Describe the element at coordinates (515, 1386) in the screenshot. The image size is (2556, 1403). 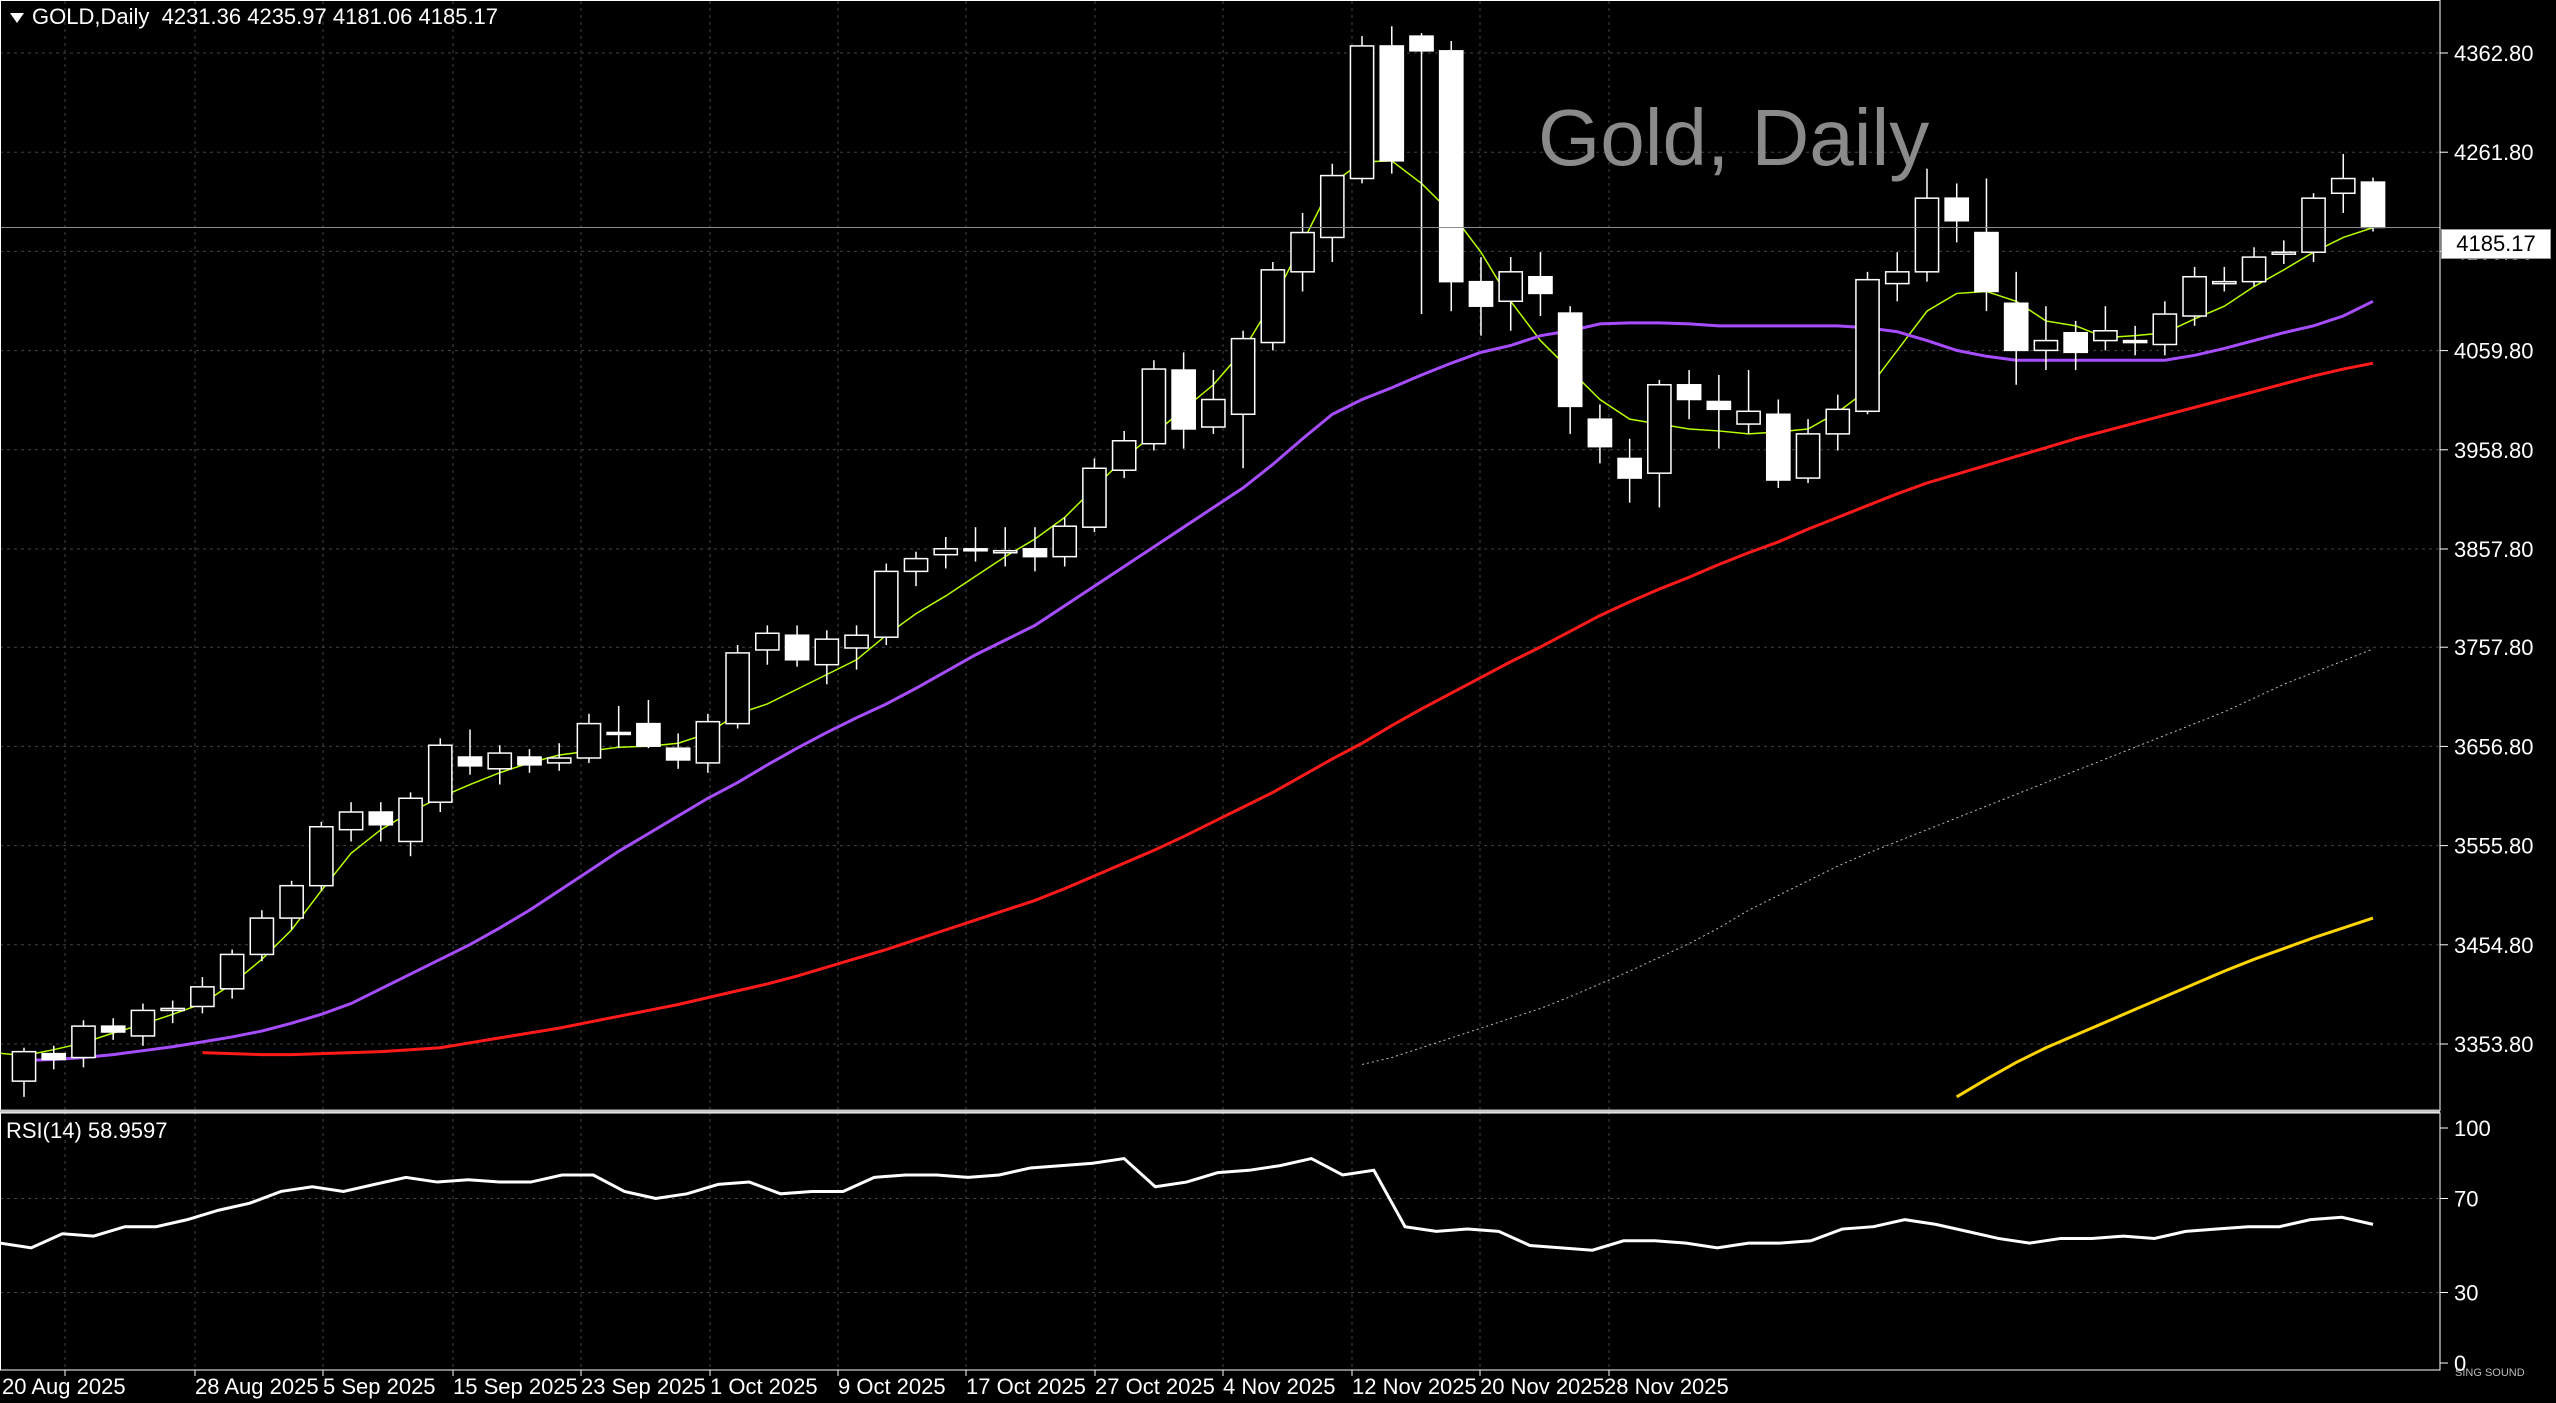
I see `x-tick-label: 15 Sep 2025` at that location.